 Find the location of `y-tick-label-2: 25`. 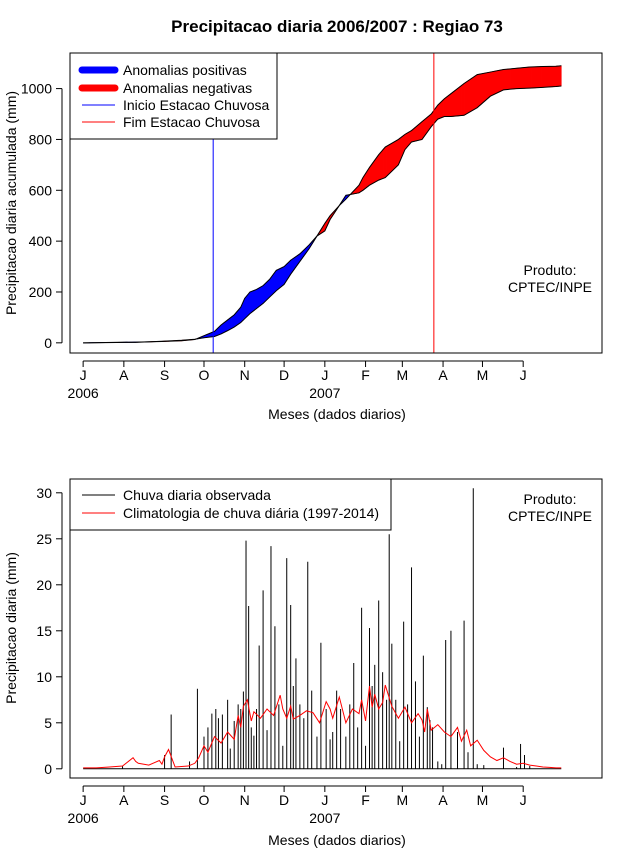

y-tick-label-2: 25 is located at coordinates (44, 539).